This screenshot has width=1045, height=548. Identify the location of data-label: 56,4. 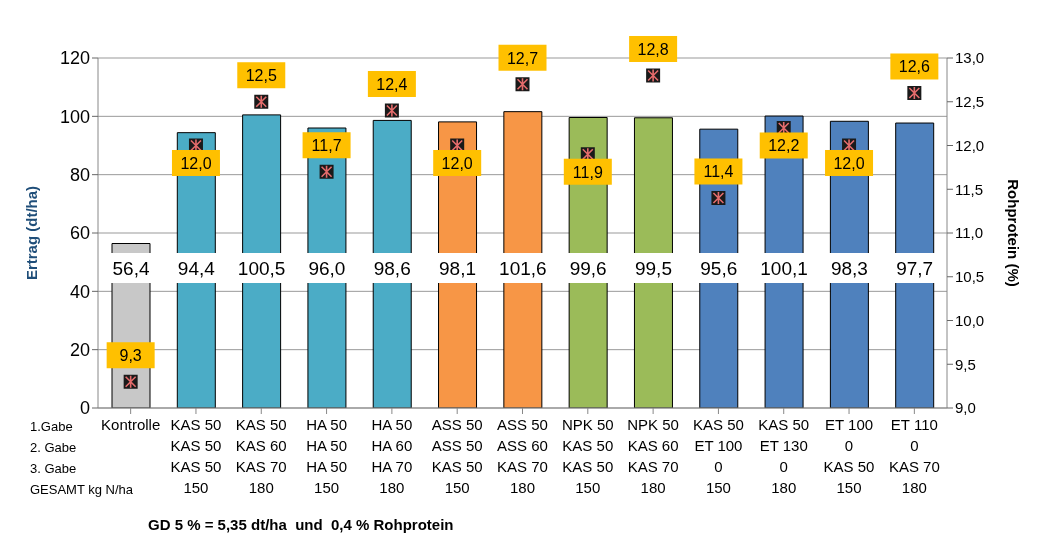
(131, 268).